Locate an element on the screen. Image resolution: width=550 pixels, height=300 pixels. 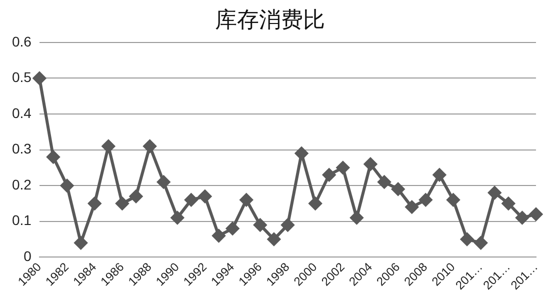
y-tick-label: 0.3 is located at coordinates (22, 148).